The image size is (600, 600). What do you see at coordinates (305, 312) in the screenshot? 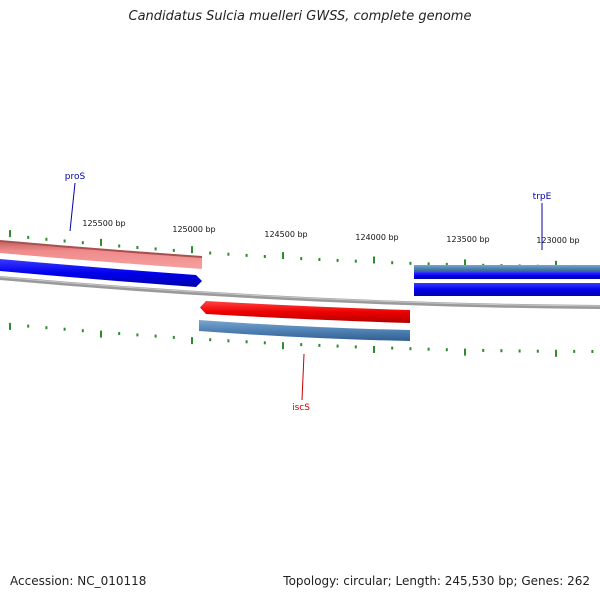
I see `gene-iscS-arrow` at bounding box center [305, 312].